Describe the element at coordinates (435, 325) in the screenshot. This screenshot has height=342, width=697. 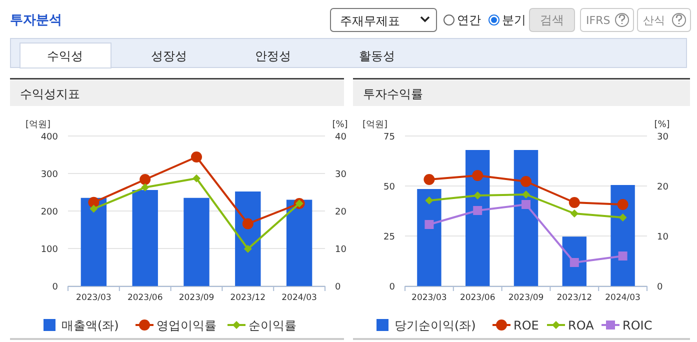
I see `legend-label: 당기순이익(좌)` at that location.